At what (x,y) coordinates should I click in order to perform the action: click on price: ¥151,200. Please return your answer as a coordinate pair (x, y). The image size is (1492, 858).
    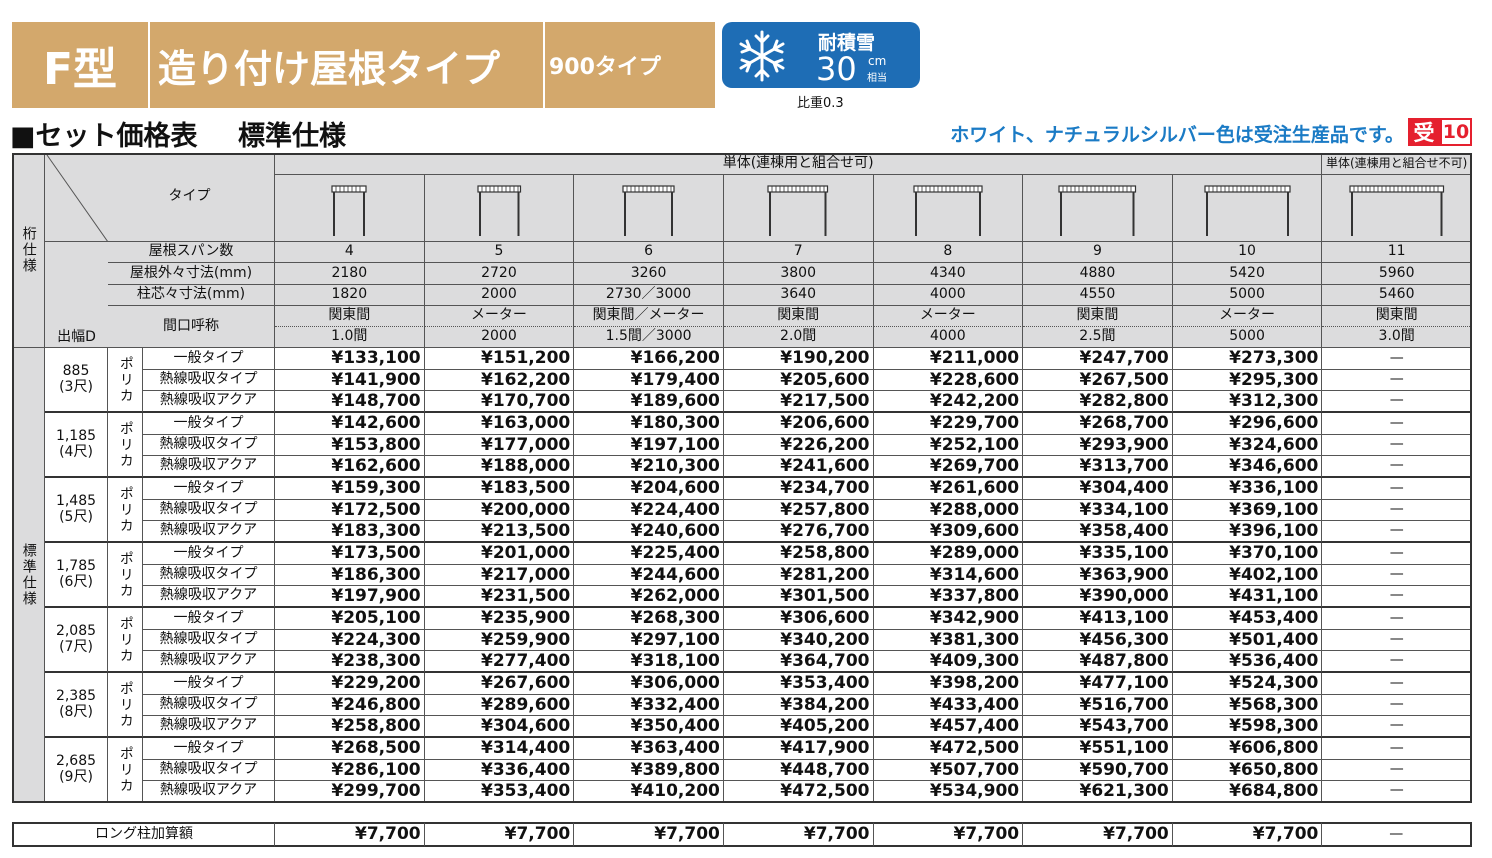
    Looking at the image, I should click on (499, 359).